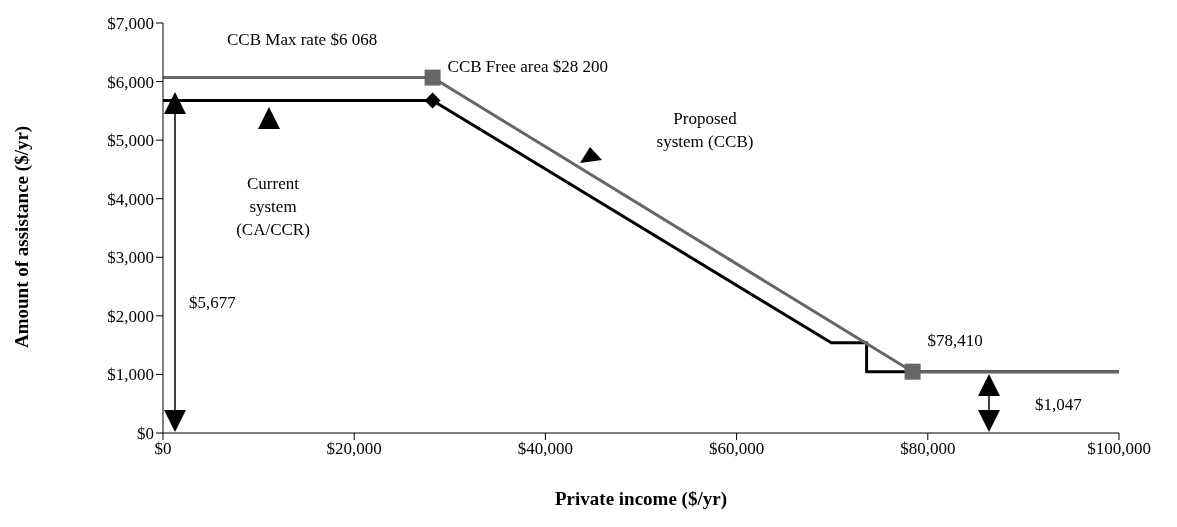 The image size is (1177, 527). Describe the element at coordinates (1059, 404) in the screenshot. I see `annotation: $1,047` at that location.